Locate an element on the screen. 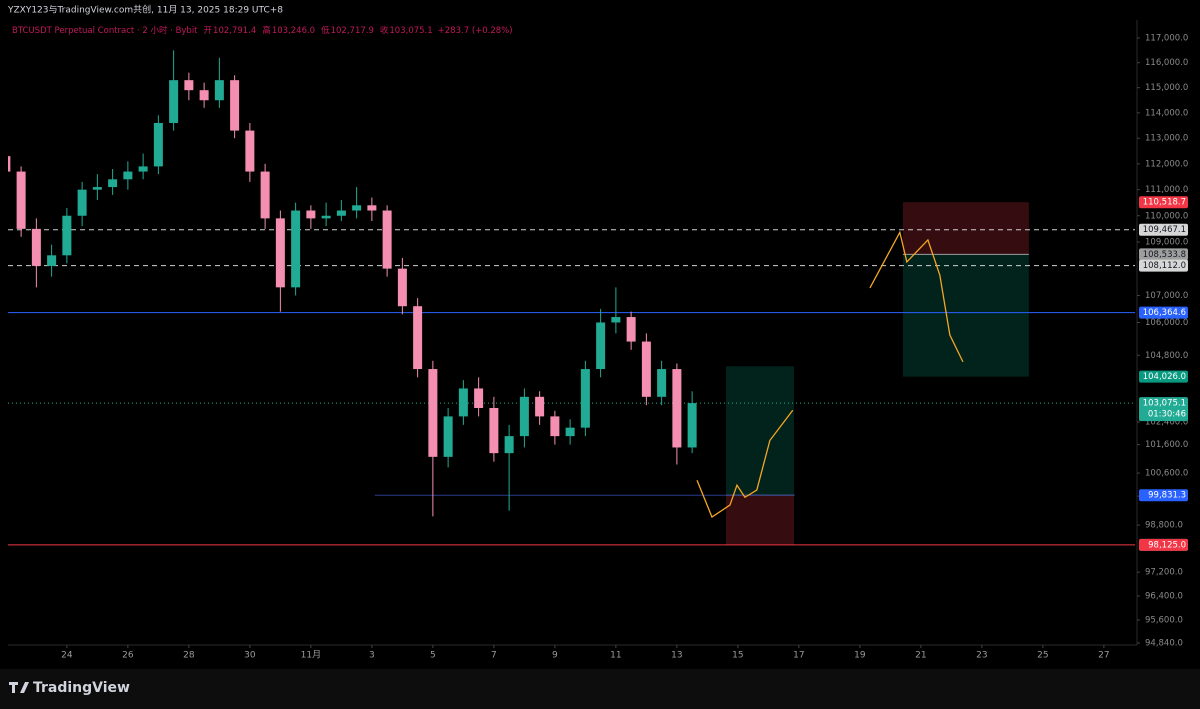  x-tick-label: 24 is located at coordinates (67, 656).